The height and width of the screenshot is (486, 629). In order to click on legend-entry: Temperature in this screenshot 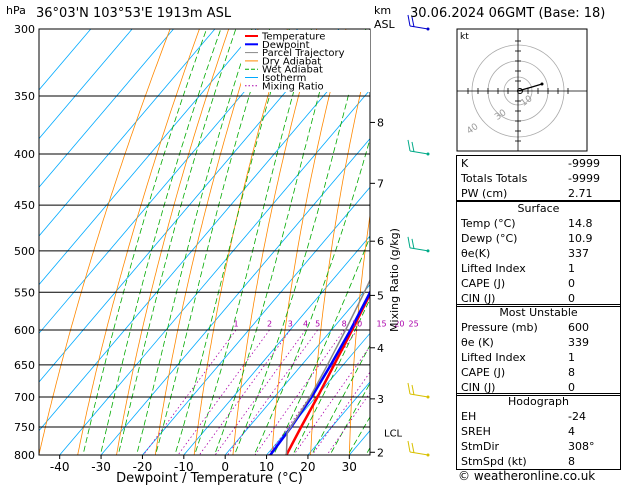, I will do `click(293, 37)`.